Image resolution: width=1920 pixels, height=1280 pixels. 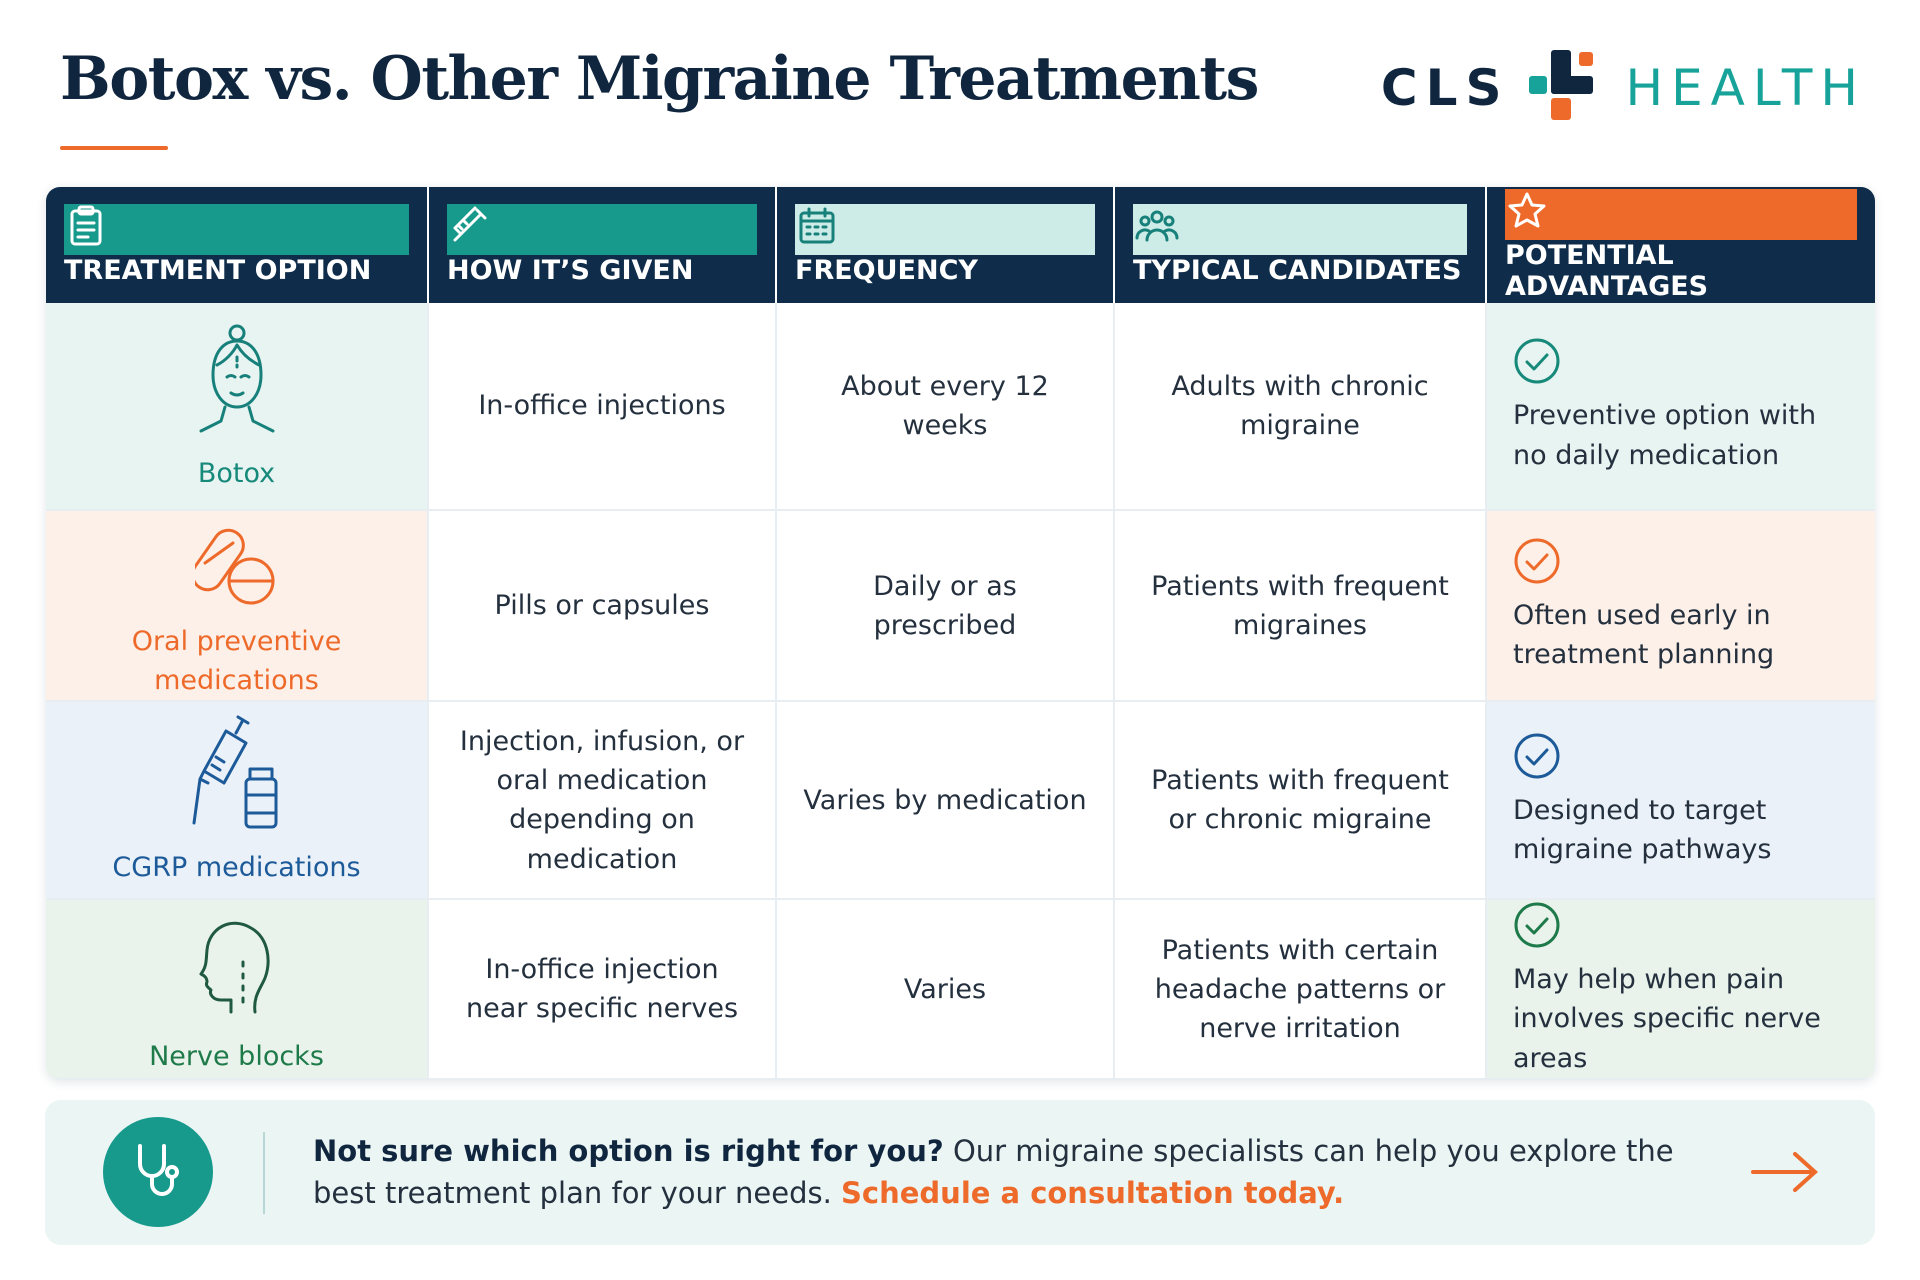 I want to click on header-content: FREQUENCY, so click(x=945, y=245).